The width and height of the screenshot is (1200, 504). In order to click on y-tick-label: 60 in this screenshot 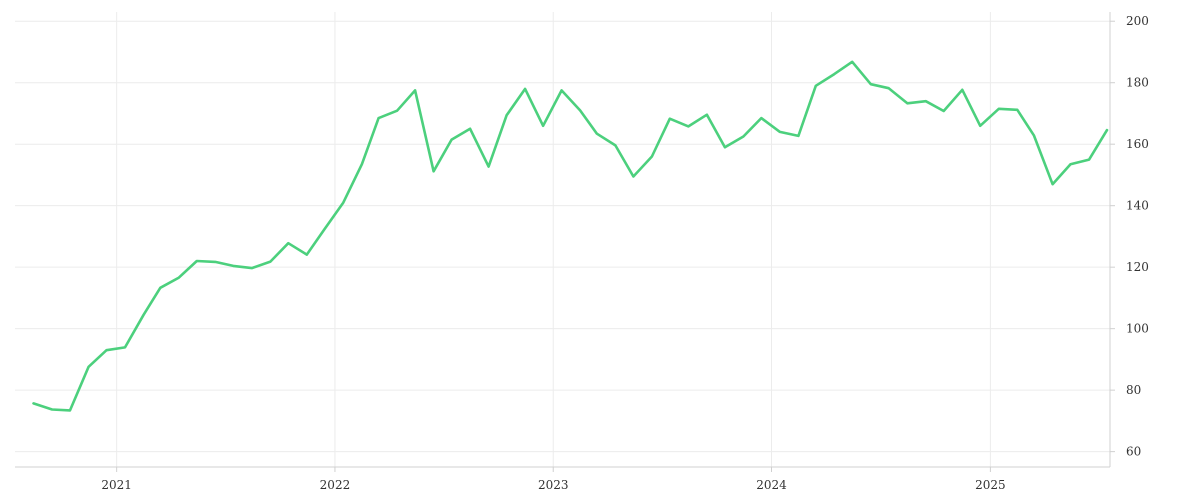, I will do `click(1133, 452)`.